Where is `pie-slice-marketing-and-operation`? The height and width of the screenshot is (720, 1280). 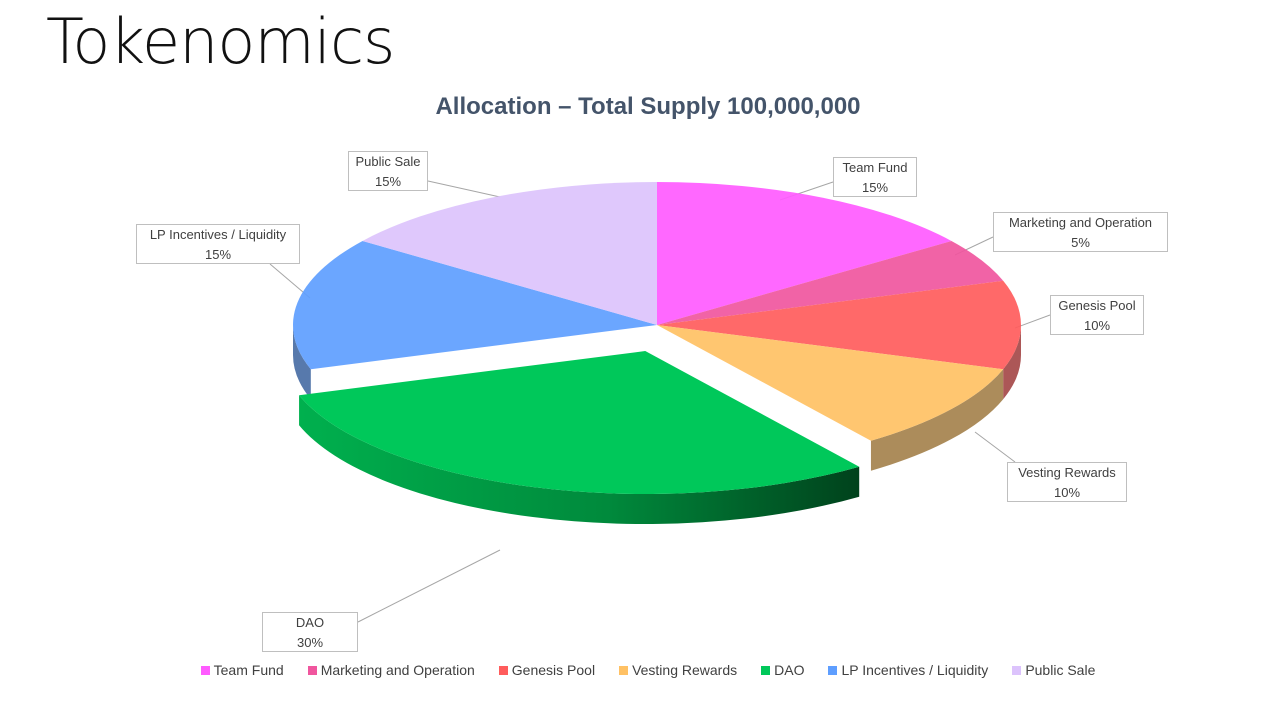 pie-slice-marketing-and-operation is located at coordinates (830, 282).